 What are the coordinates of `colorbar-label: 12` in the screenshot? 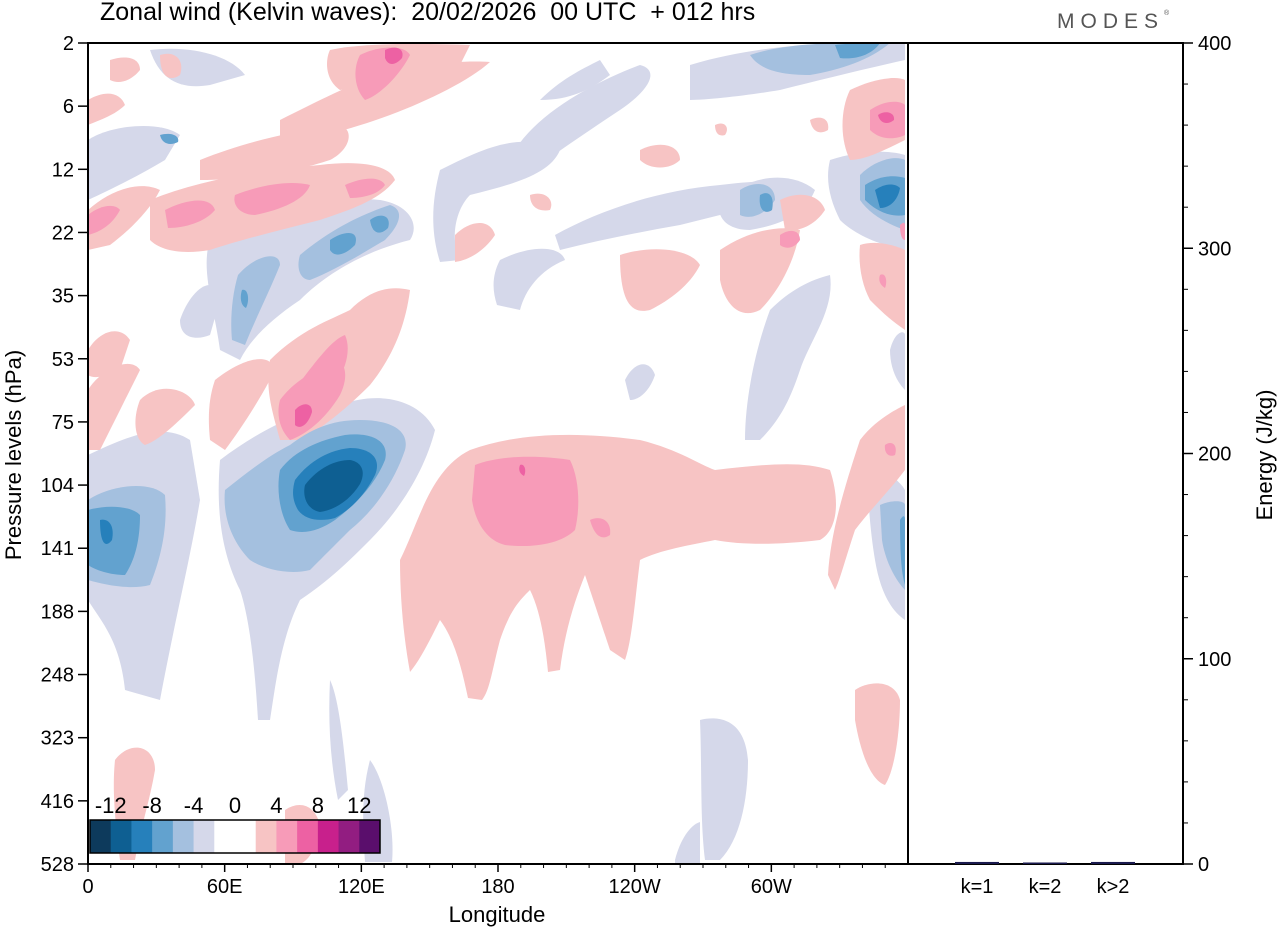 It's located at (359, 805).